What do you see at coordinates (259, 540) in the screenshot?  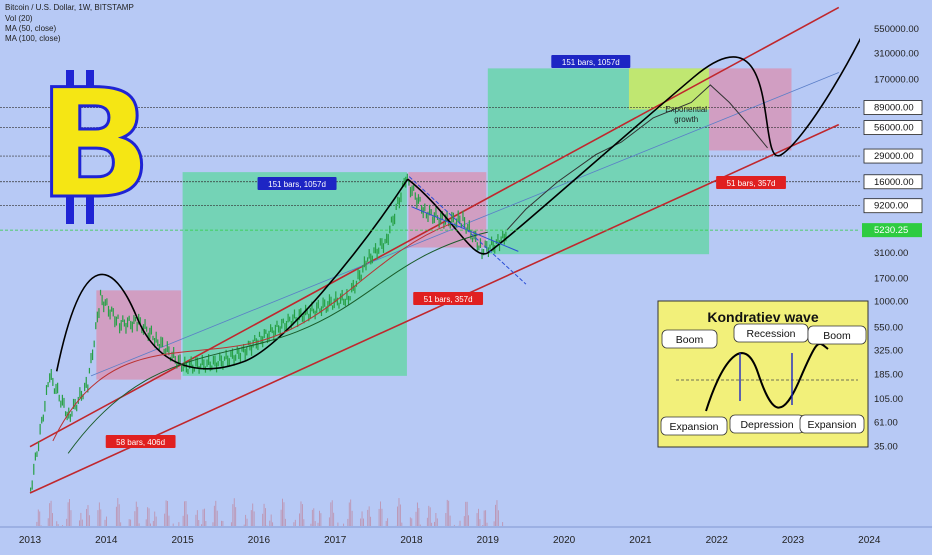 I see `x-tick-label: 2016` at bounding box center [259, 540].